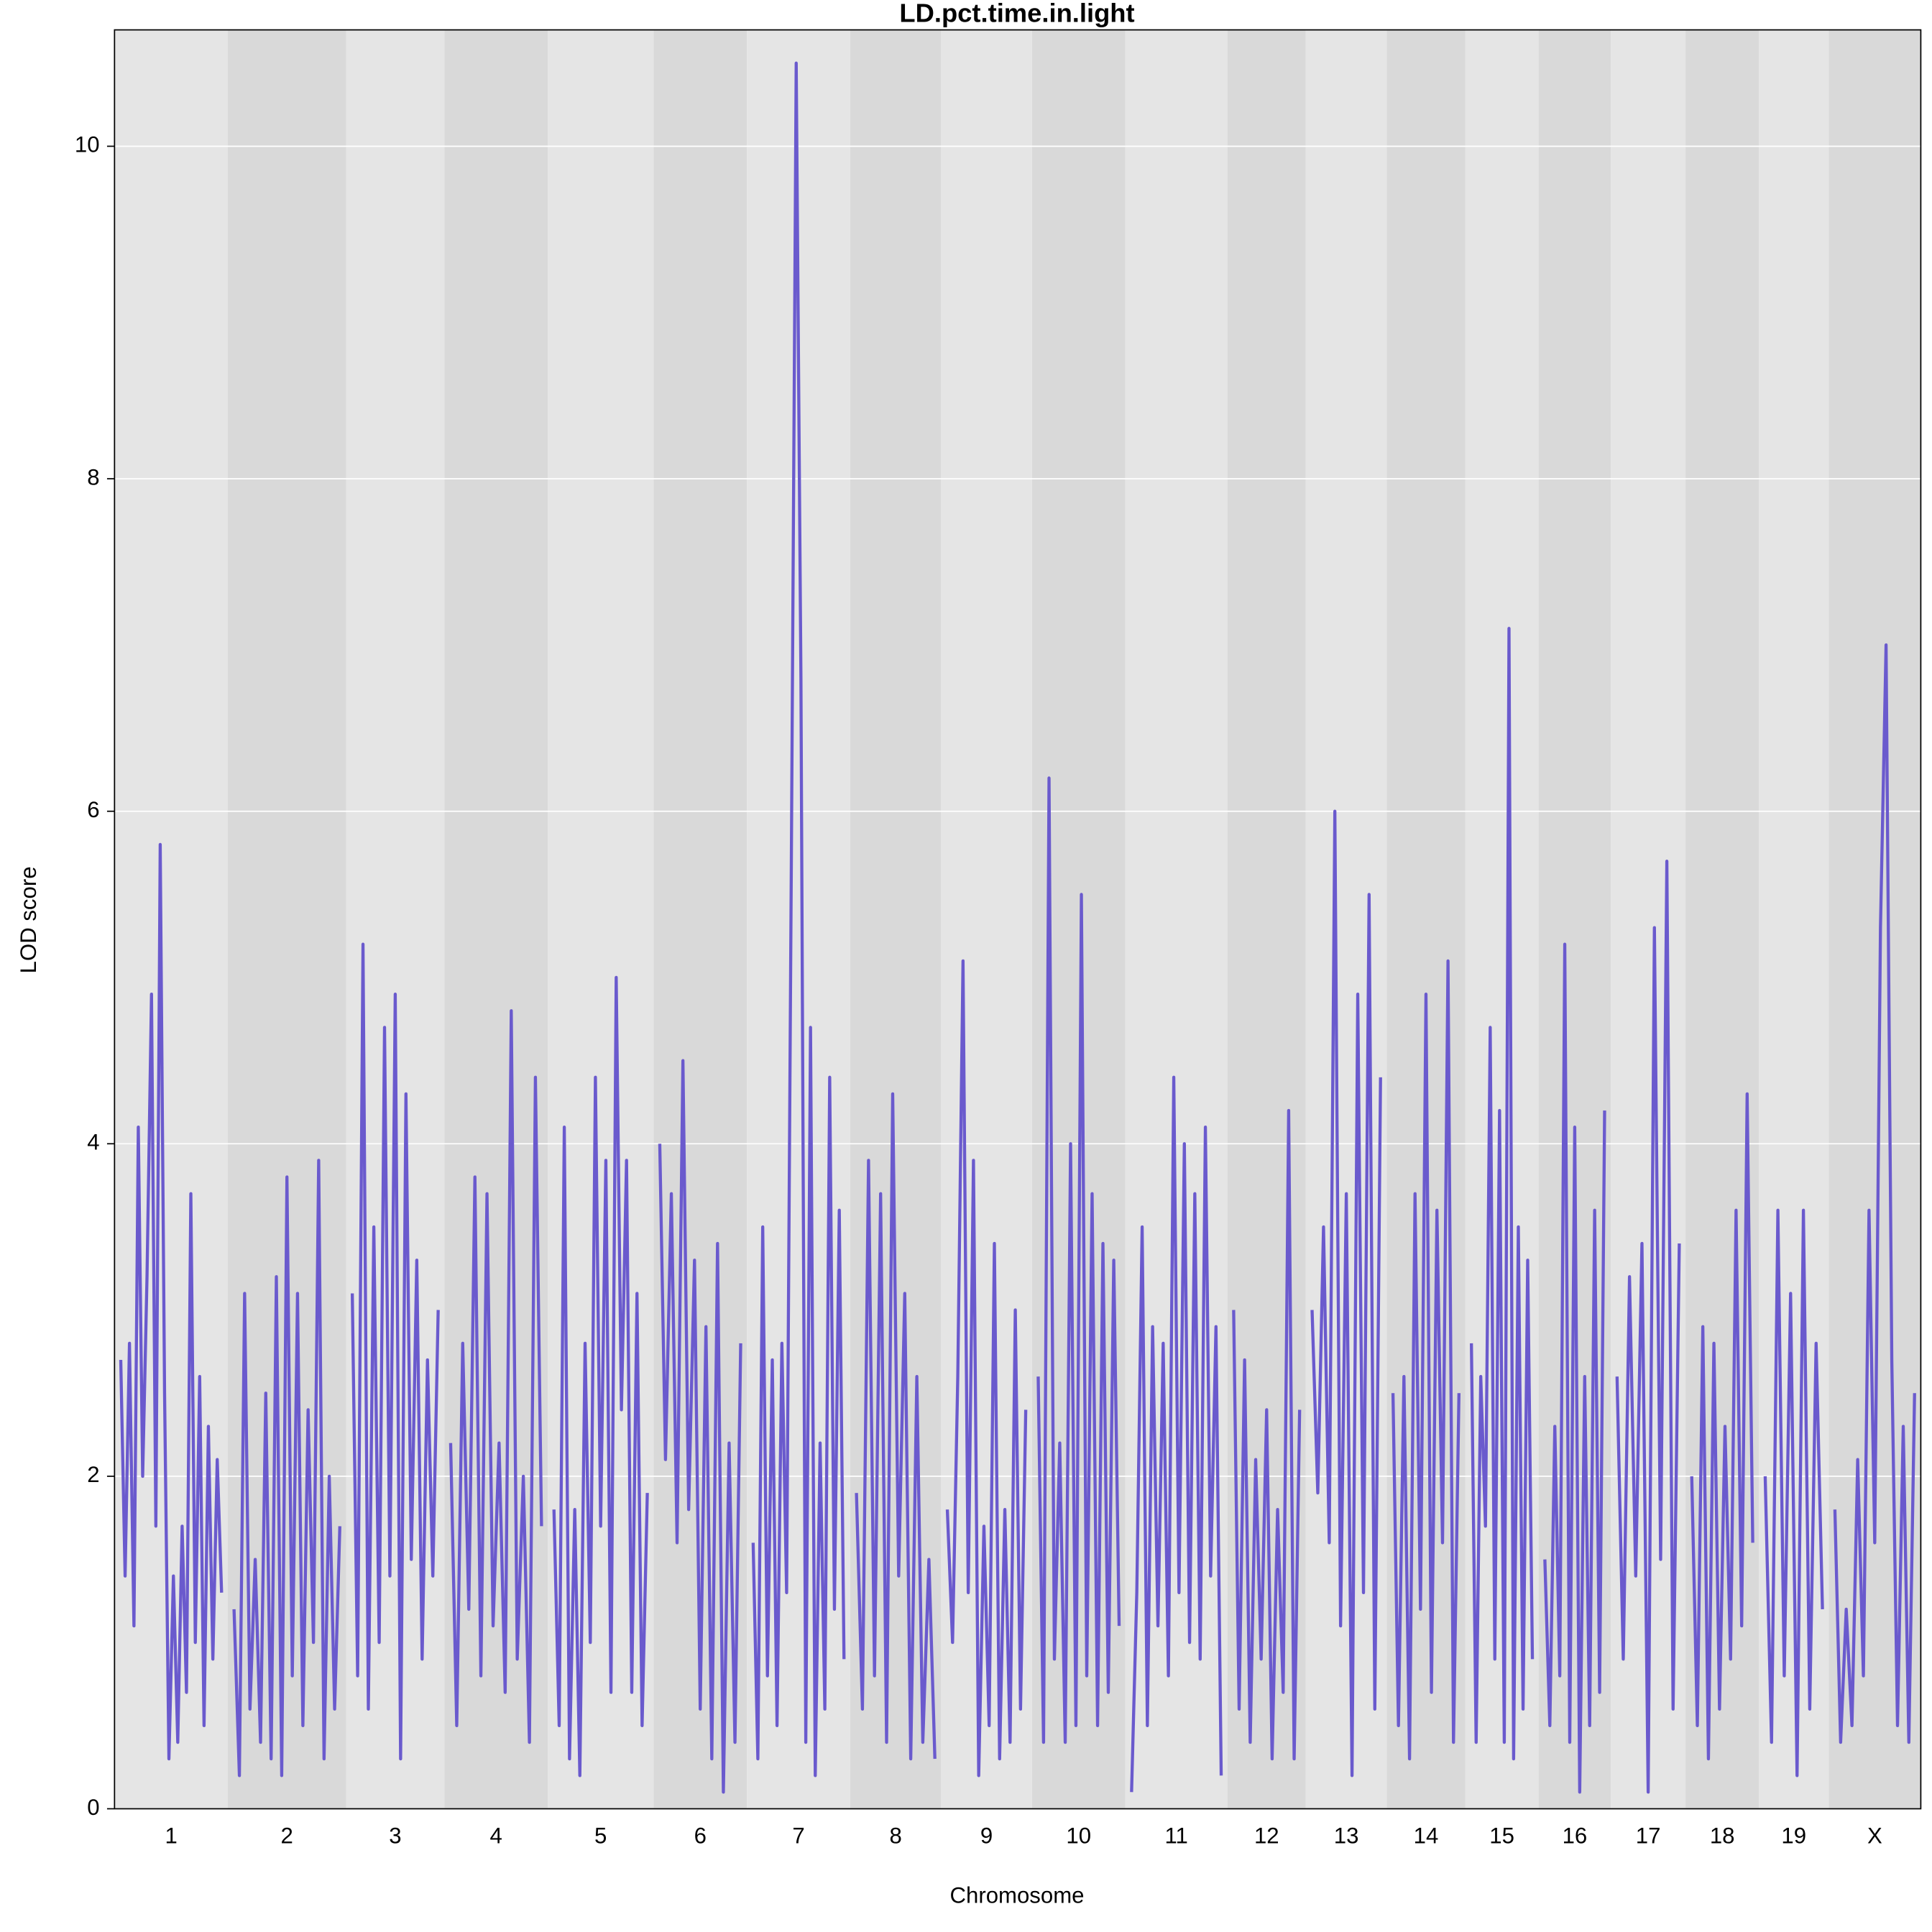 Image resolution: width=1932 pixels, height=1932 pixels. I want to click on y-tick-label: 2, so click(93, 1474).